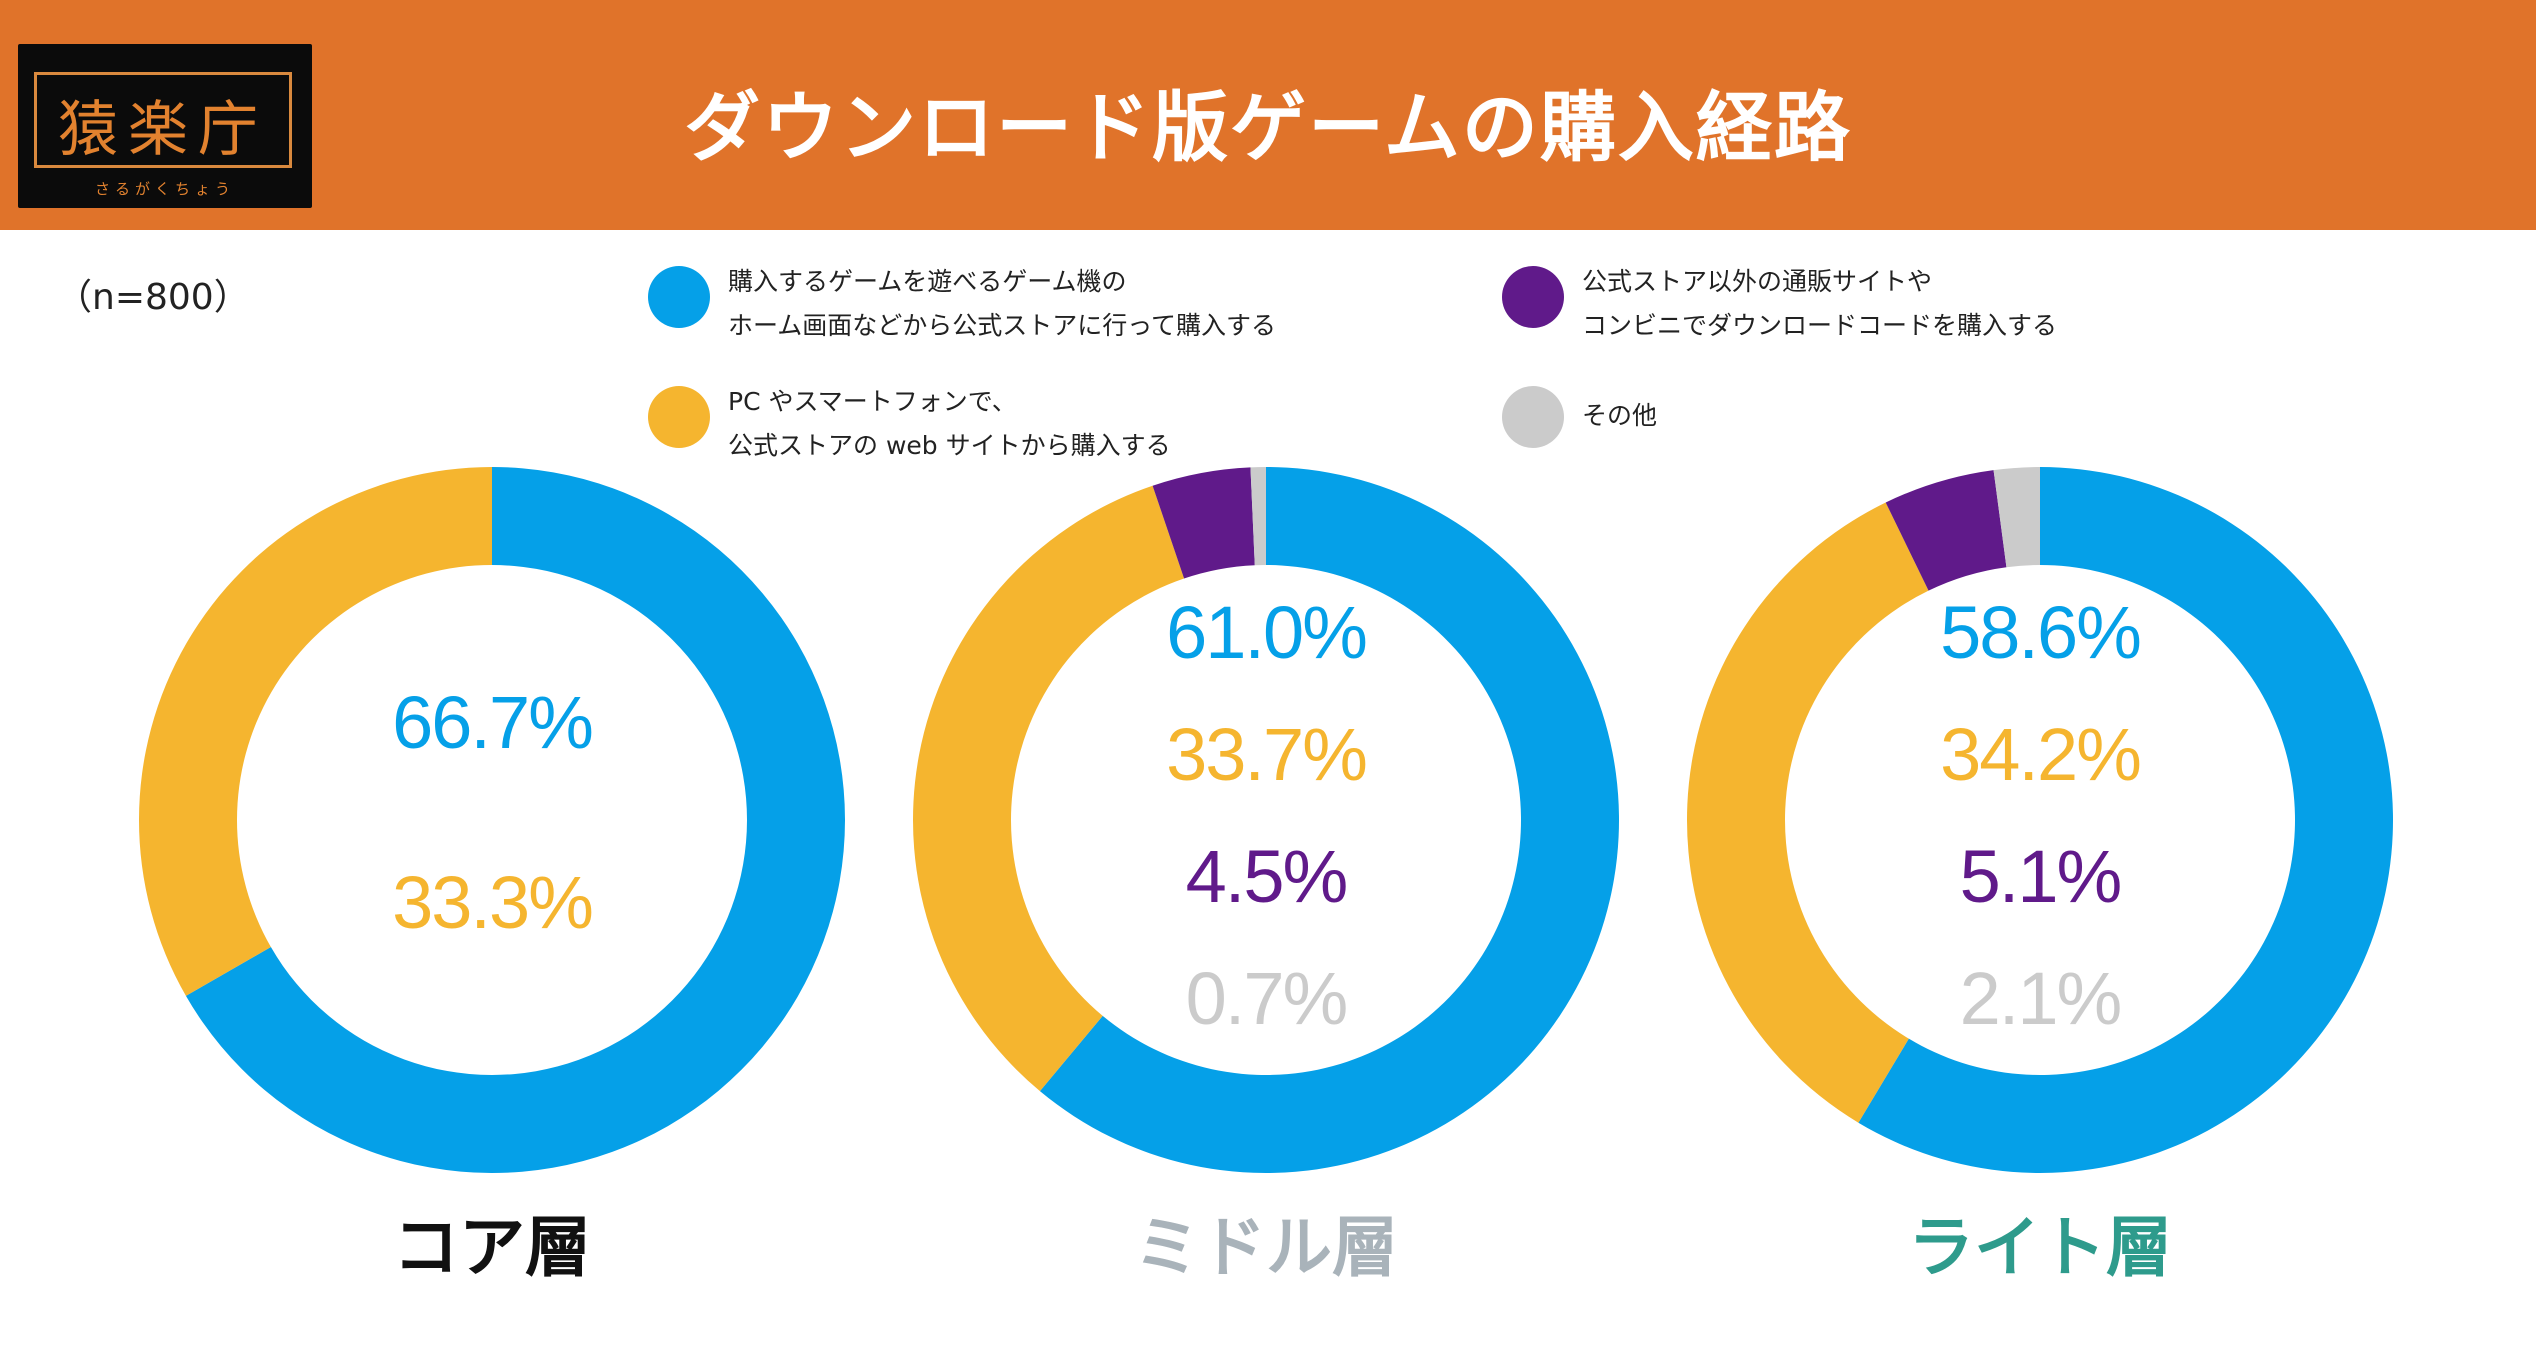  Describe the element at coordinates (1267, 754) in the screenshot. I see `value-label-web-store: 33.7%` at that location.